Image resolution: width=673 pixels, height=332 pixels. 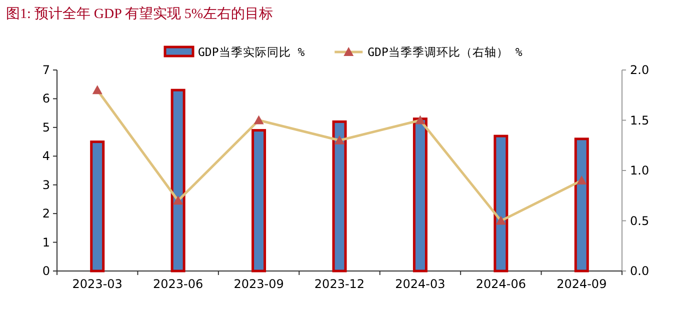 I want to click on y-tick-label: 6, so click(x=46, y=99).